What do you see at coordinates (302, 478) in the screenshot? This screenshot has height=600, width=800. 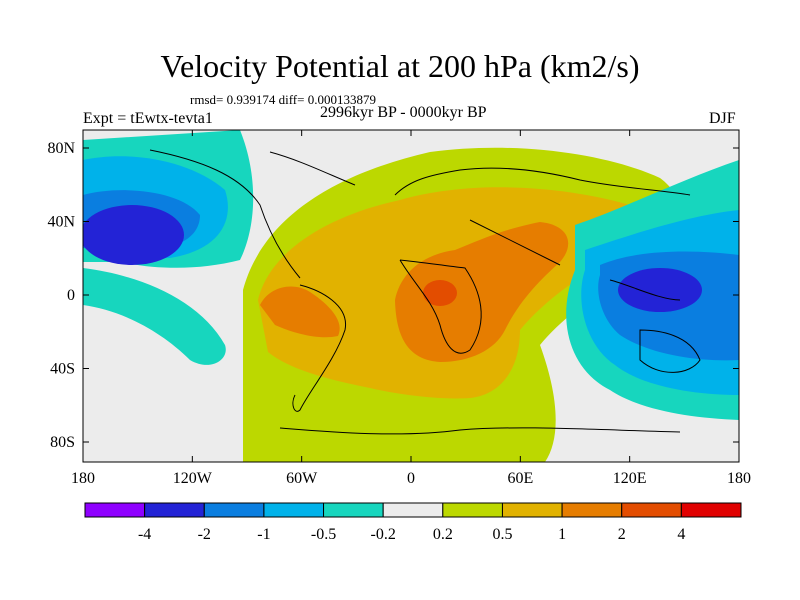 I see `lon-tick-label: 60W` at bounding box center [302, 478].